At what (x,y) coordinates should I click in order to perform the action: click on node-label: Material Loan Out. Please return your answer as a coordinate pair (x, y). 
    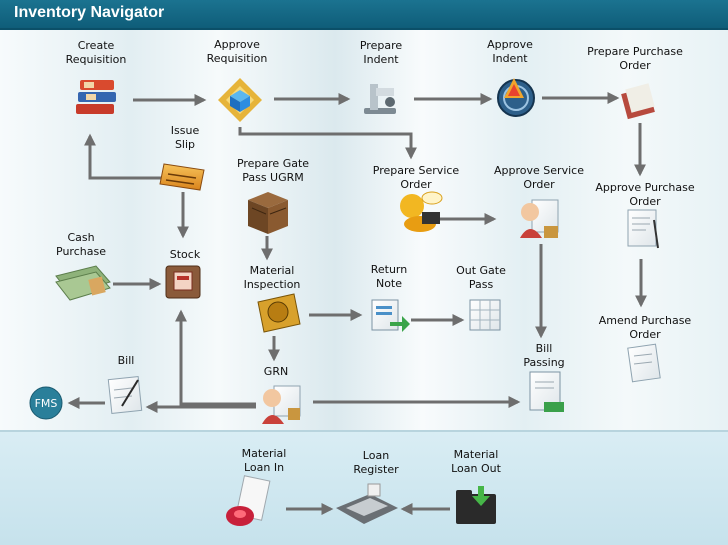
    Looking at the image, I should click on (476, 461).